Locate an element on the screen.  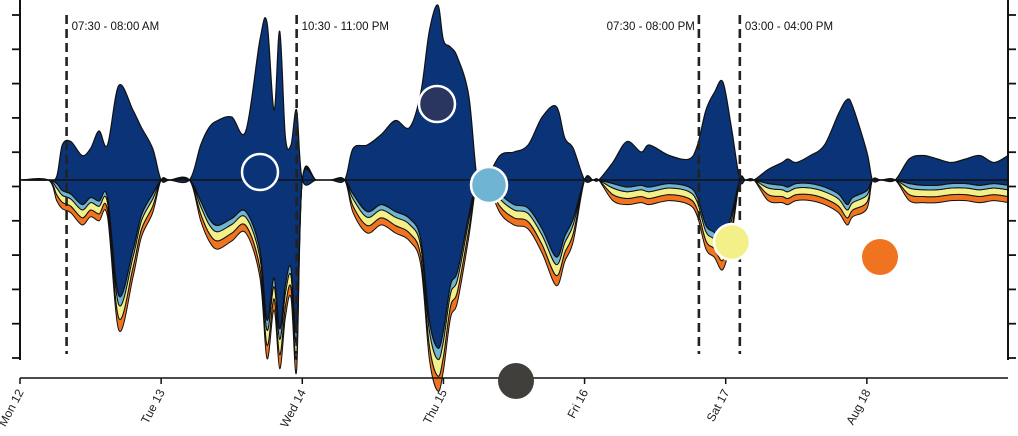
annotation-label: 07:30 - 08:00 AM is located at coordinates (116, 27).